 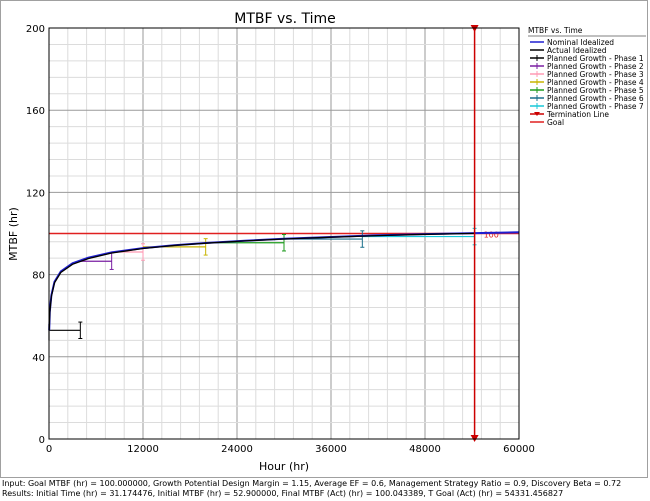 I want to click on y-tick-label: 120, so click(x=35, y=193).